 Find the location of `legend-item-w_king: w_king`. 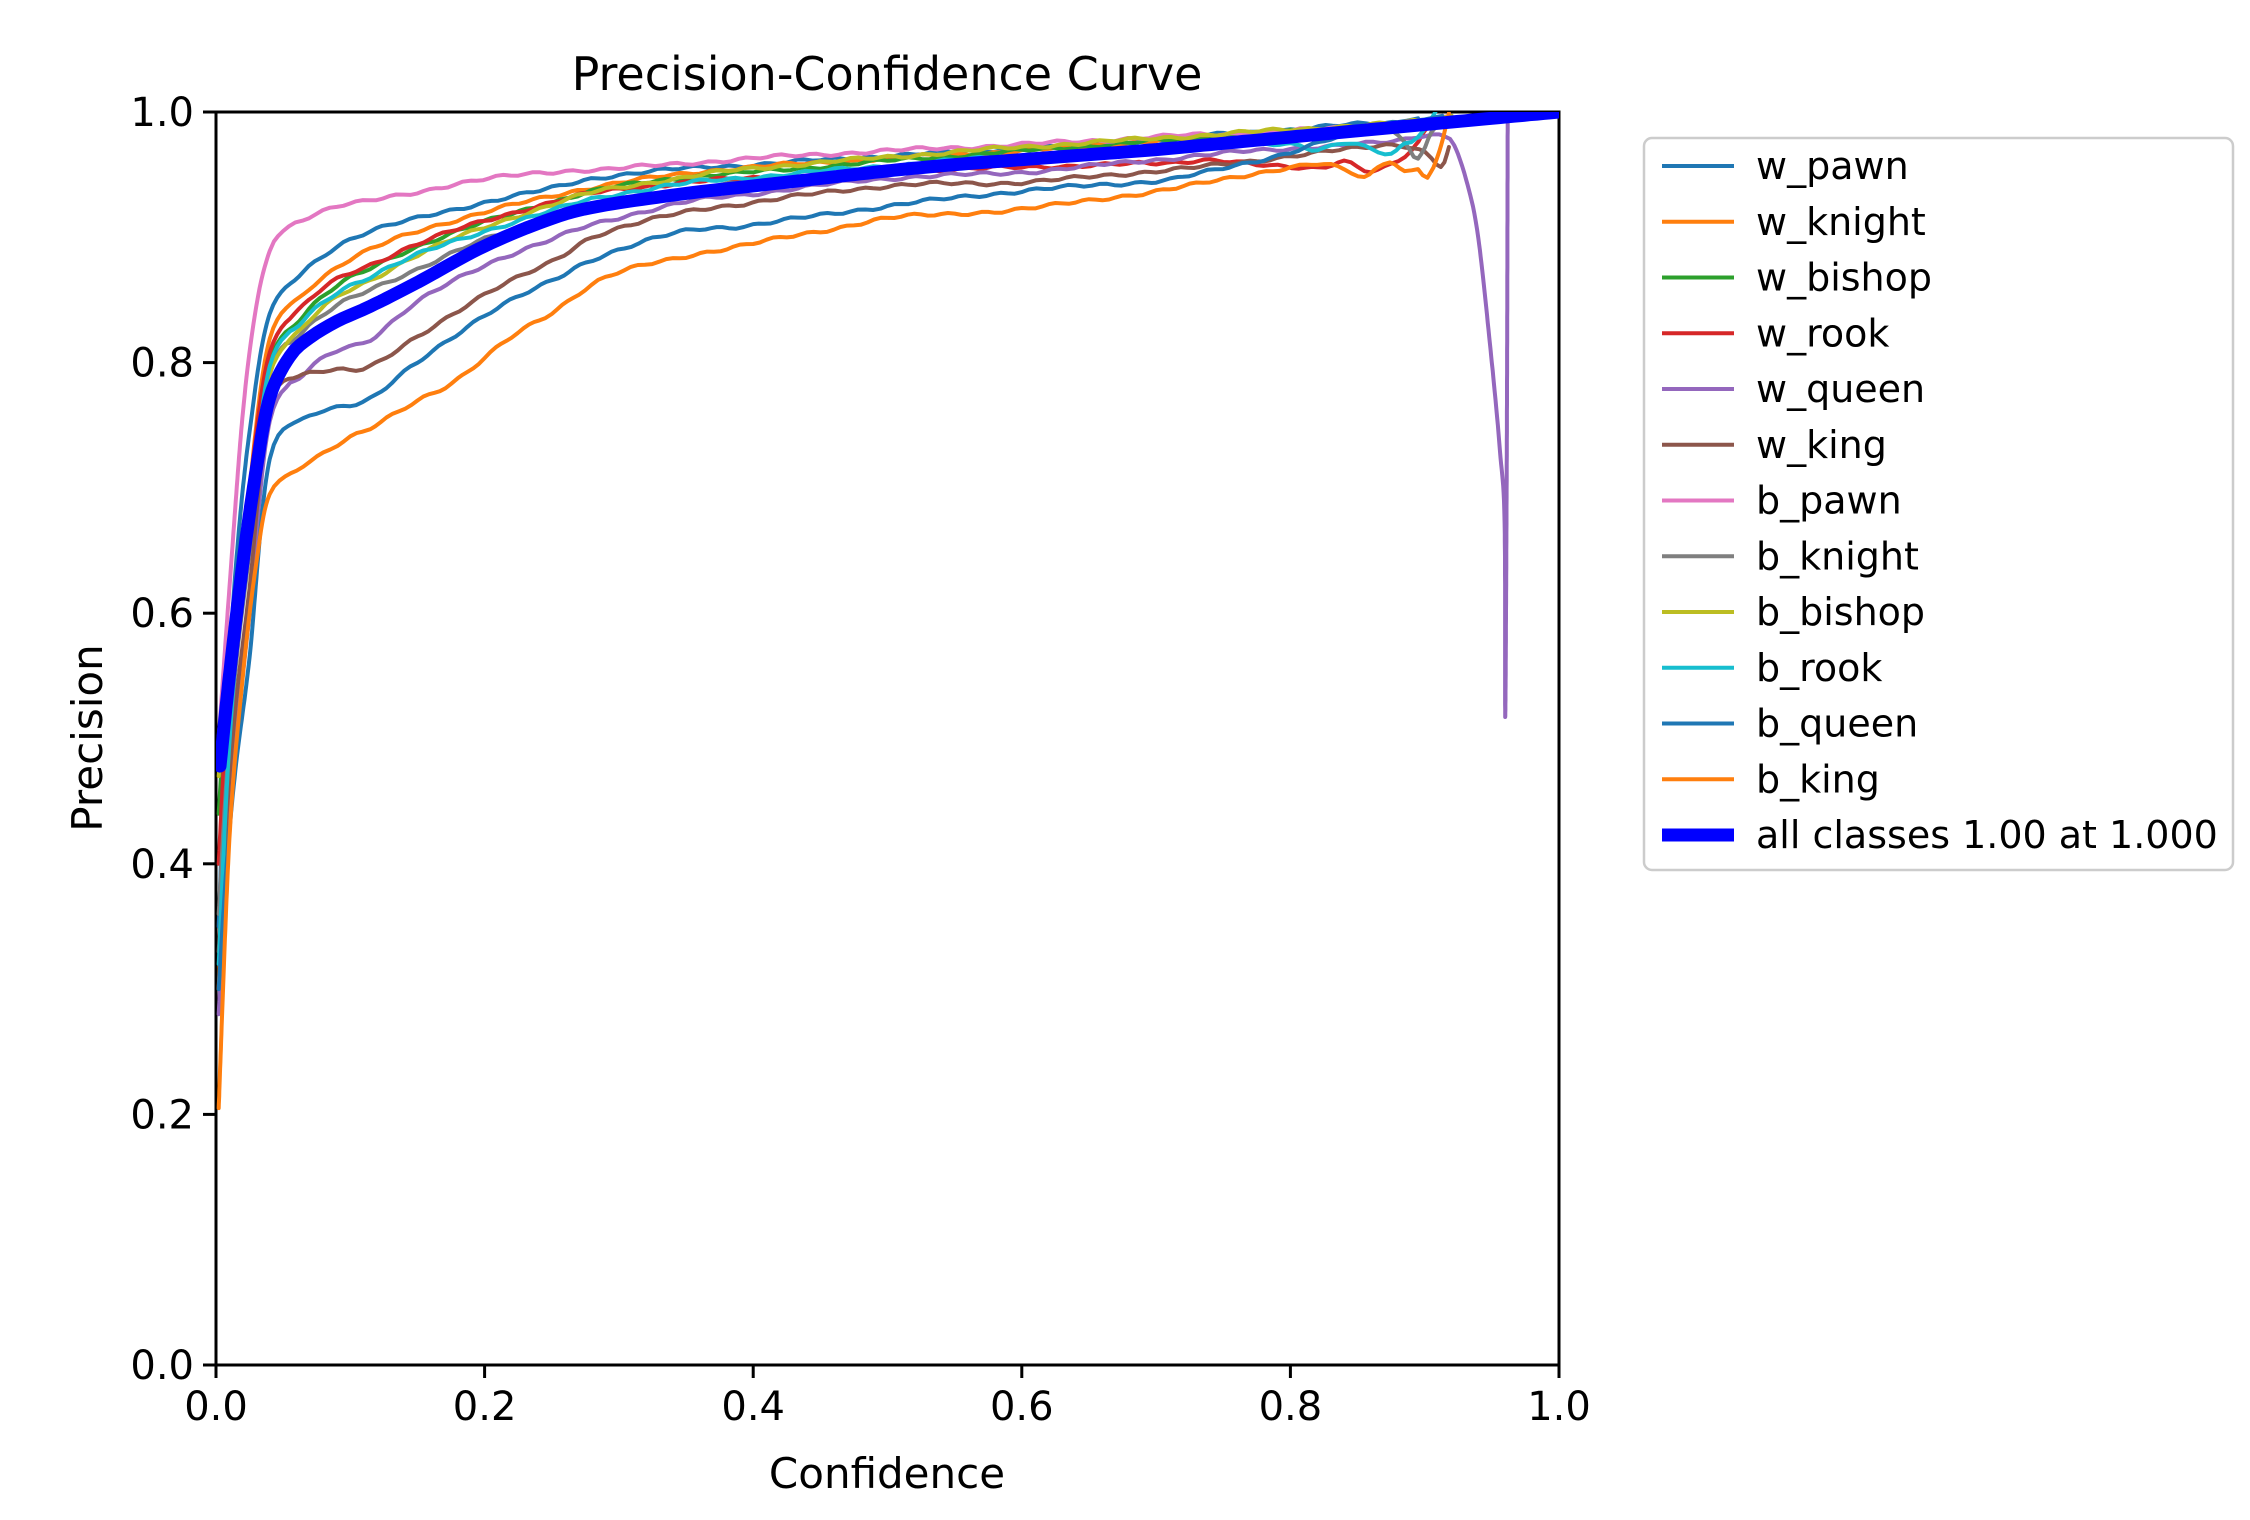

legend-item-w_king: w_king is located at coordinates (1774, 445).